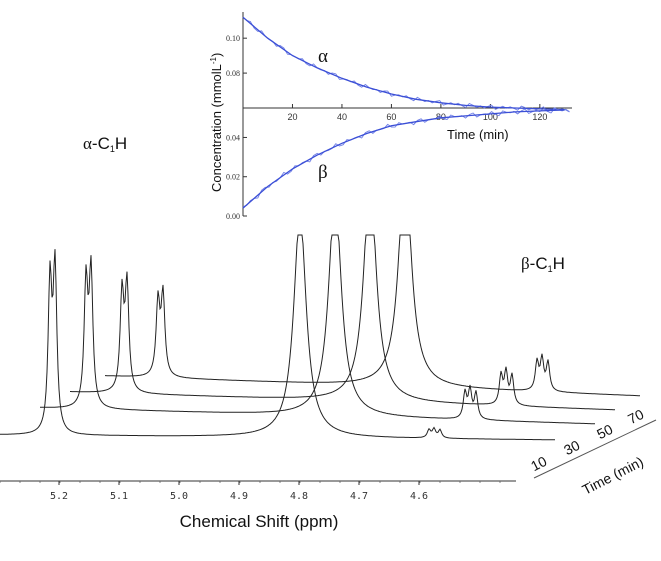 The image size is (661, 561). What do you see at coordinates (490, 117) in the screenshot?
I see `inset-x-tick-label-4: 100` at bounding box center [490, 117].